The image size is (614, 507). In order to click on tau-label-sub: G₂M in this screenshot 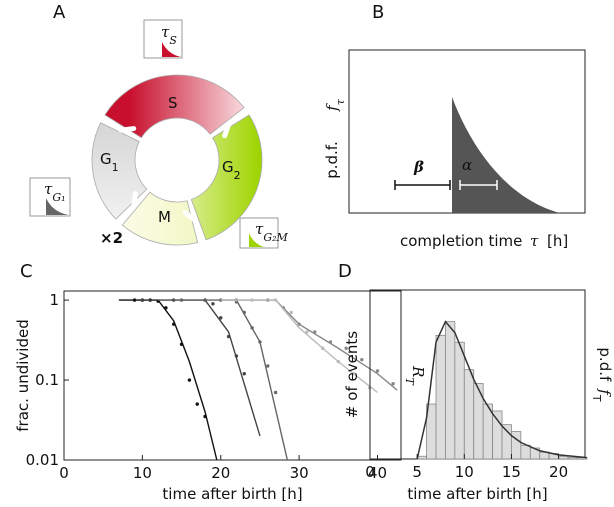, I will do `click(275, 237)`.